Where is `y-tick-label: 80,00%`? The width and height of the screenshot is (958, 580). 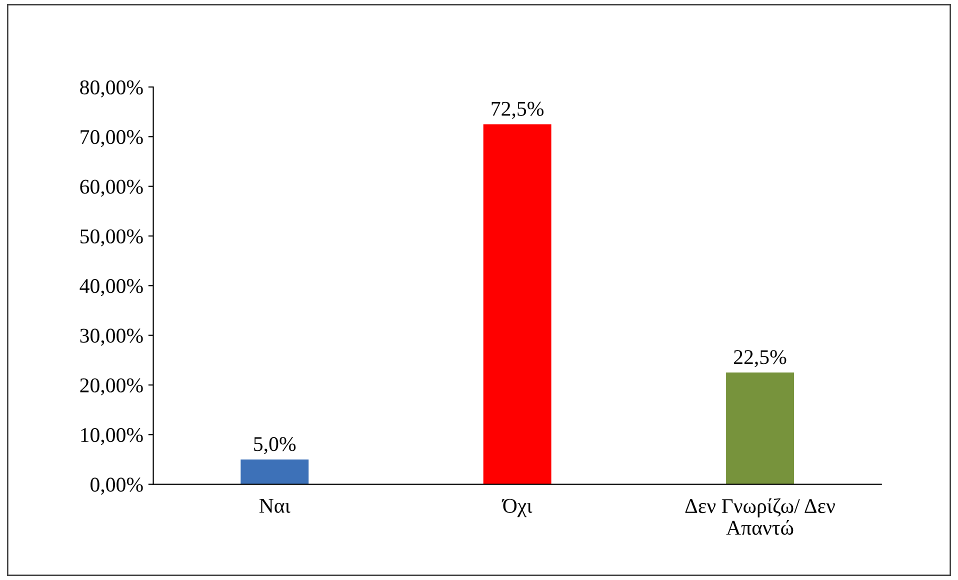
y-tick-label: 80,00% is located at coordinates (111, 89).